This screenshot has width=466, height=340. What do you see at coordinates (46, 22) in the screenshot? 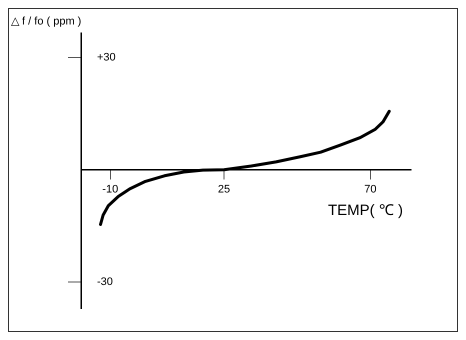
I see `y-axis-title: △ f / fo ( ppm )` at bounding box center [46, 22].